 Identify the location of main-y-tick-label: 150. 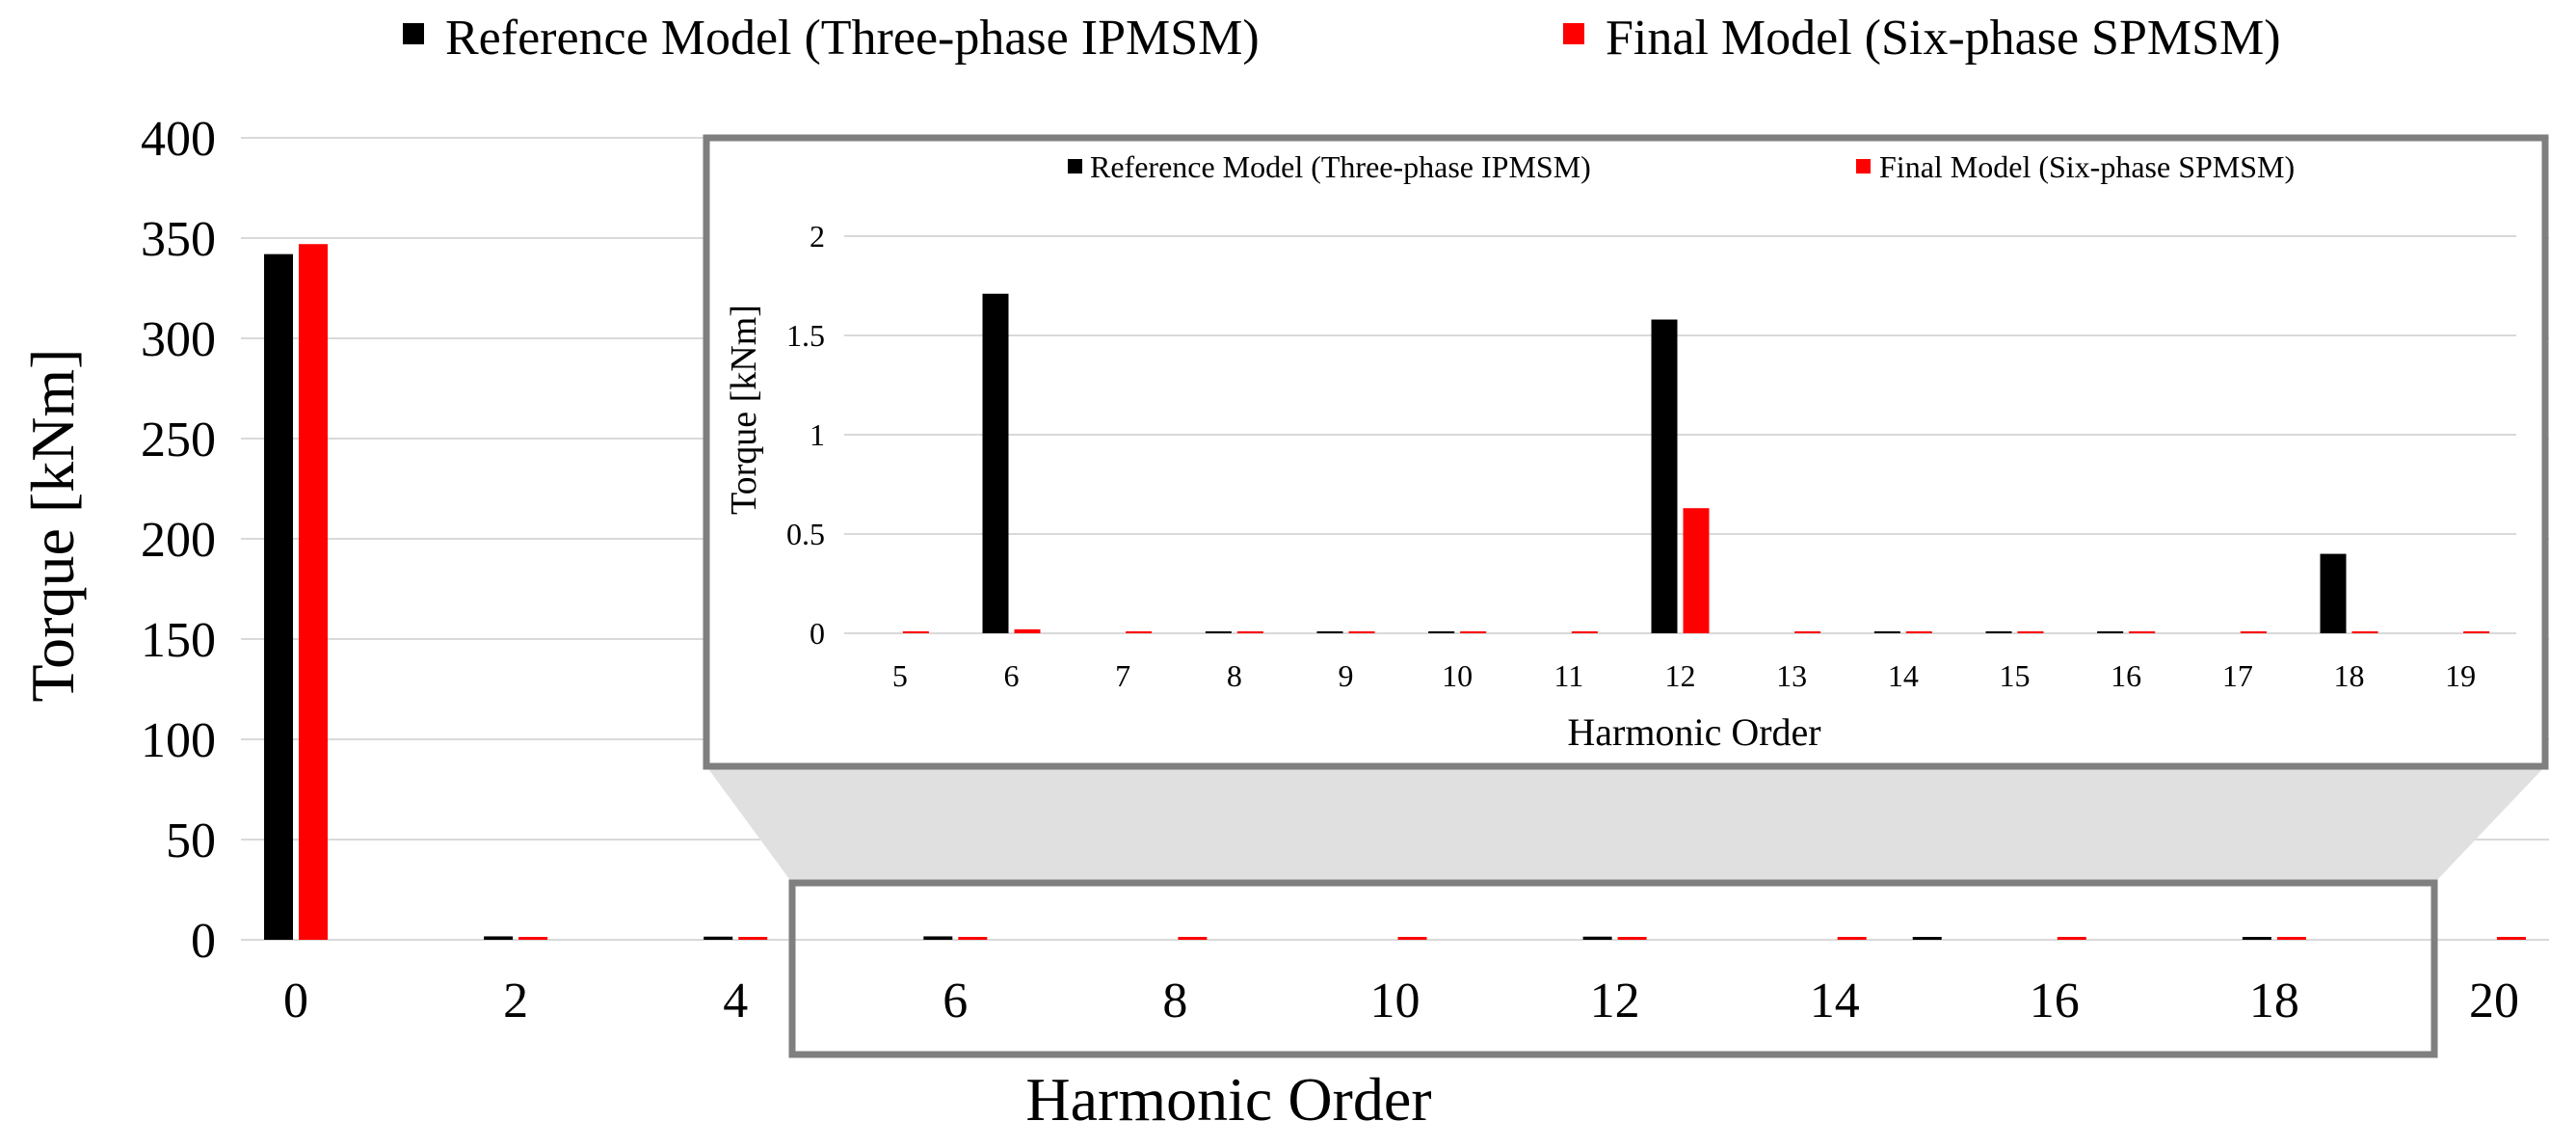
(178, 640).